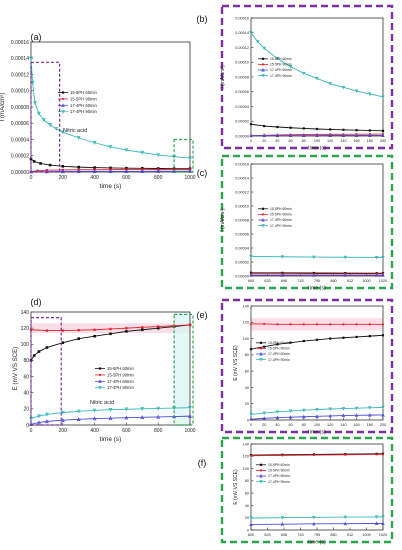  I want to click on x-tick-label: 912, so click(350, 535).